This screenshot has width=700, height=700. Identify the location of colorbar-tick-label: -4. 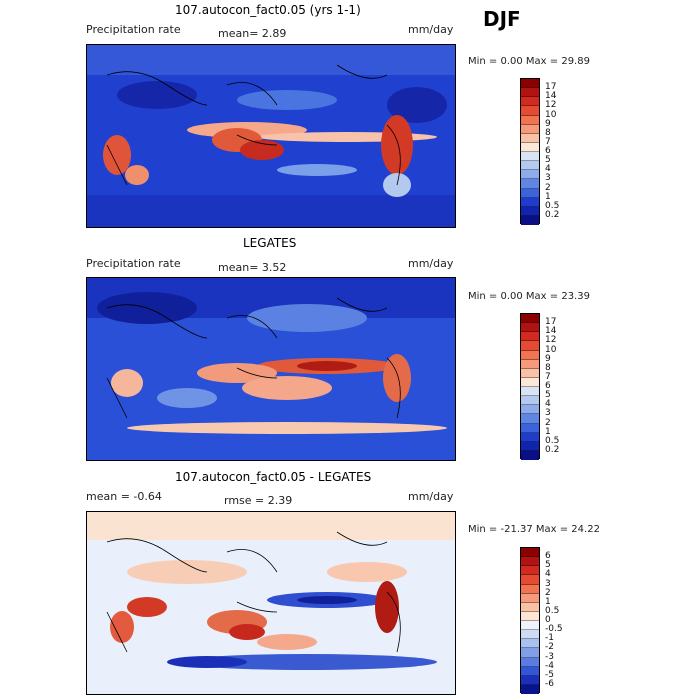
(549, 665).